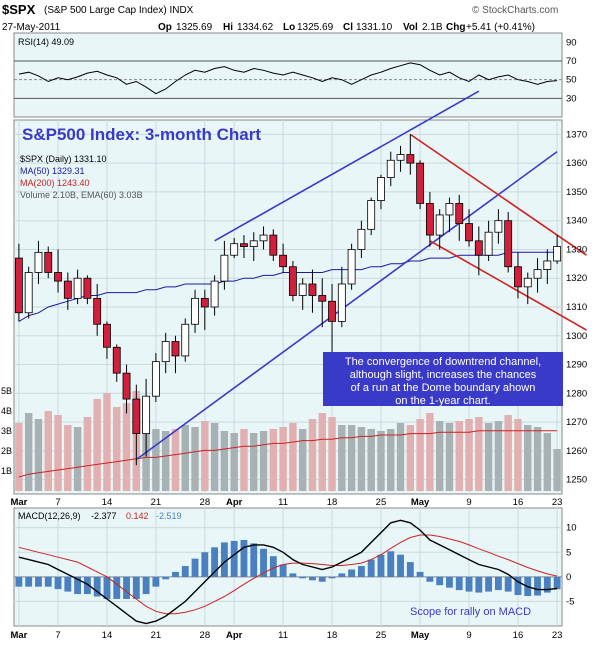 The height and width of the screenshot is (650, 599). Describe the element at coordinates (576, 163) in the screenshot. I see `price-tick-label: 1360` at that location.